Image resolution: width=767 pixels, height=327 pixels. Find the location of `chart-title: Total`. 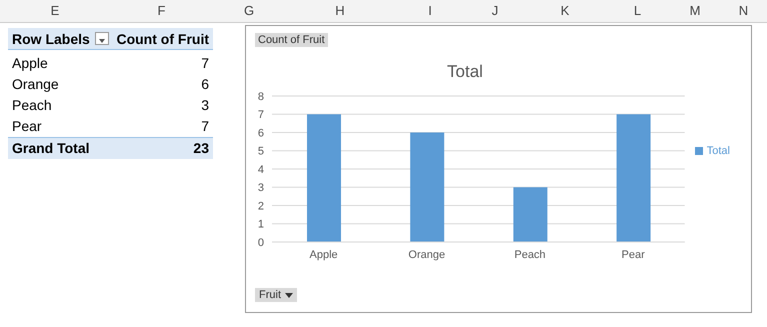

chart-title: Total is located at coordinates (465, 72).